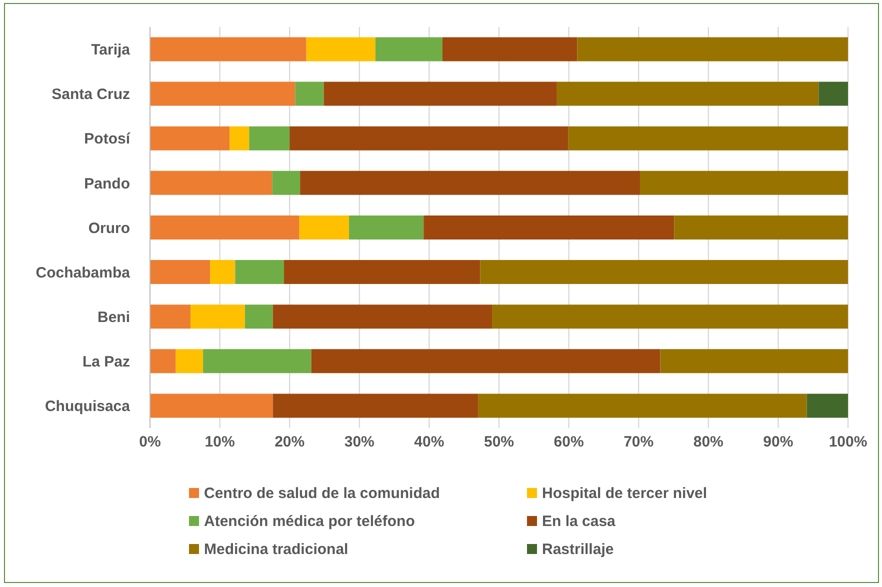 The image size is (882, 587). I want to click on y-tick-label: Santa Cruz, so click(91, 95).